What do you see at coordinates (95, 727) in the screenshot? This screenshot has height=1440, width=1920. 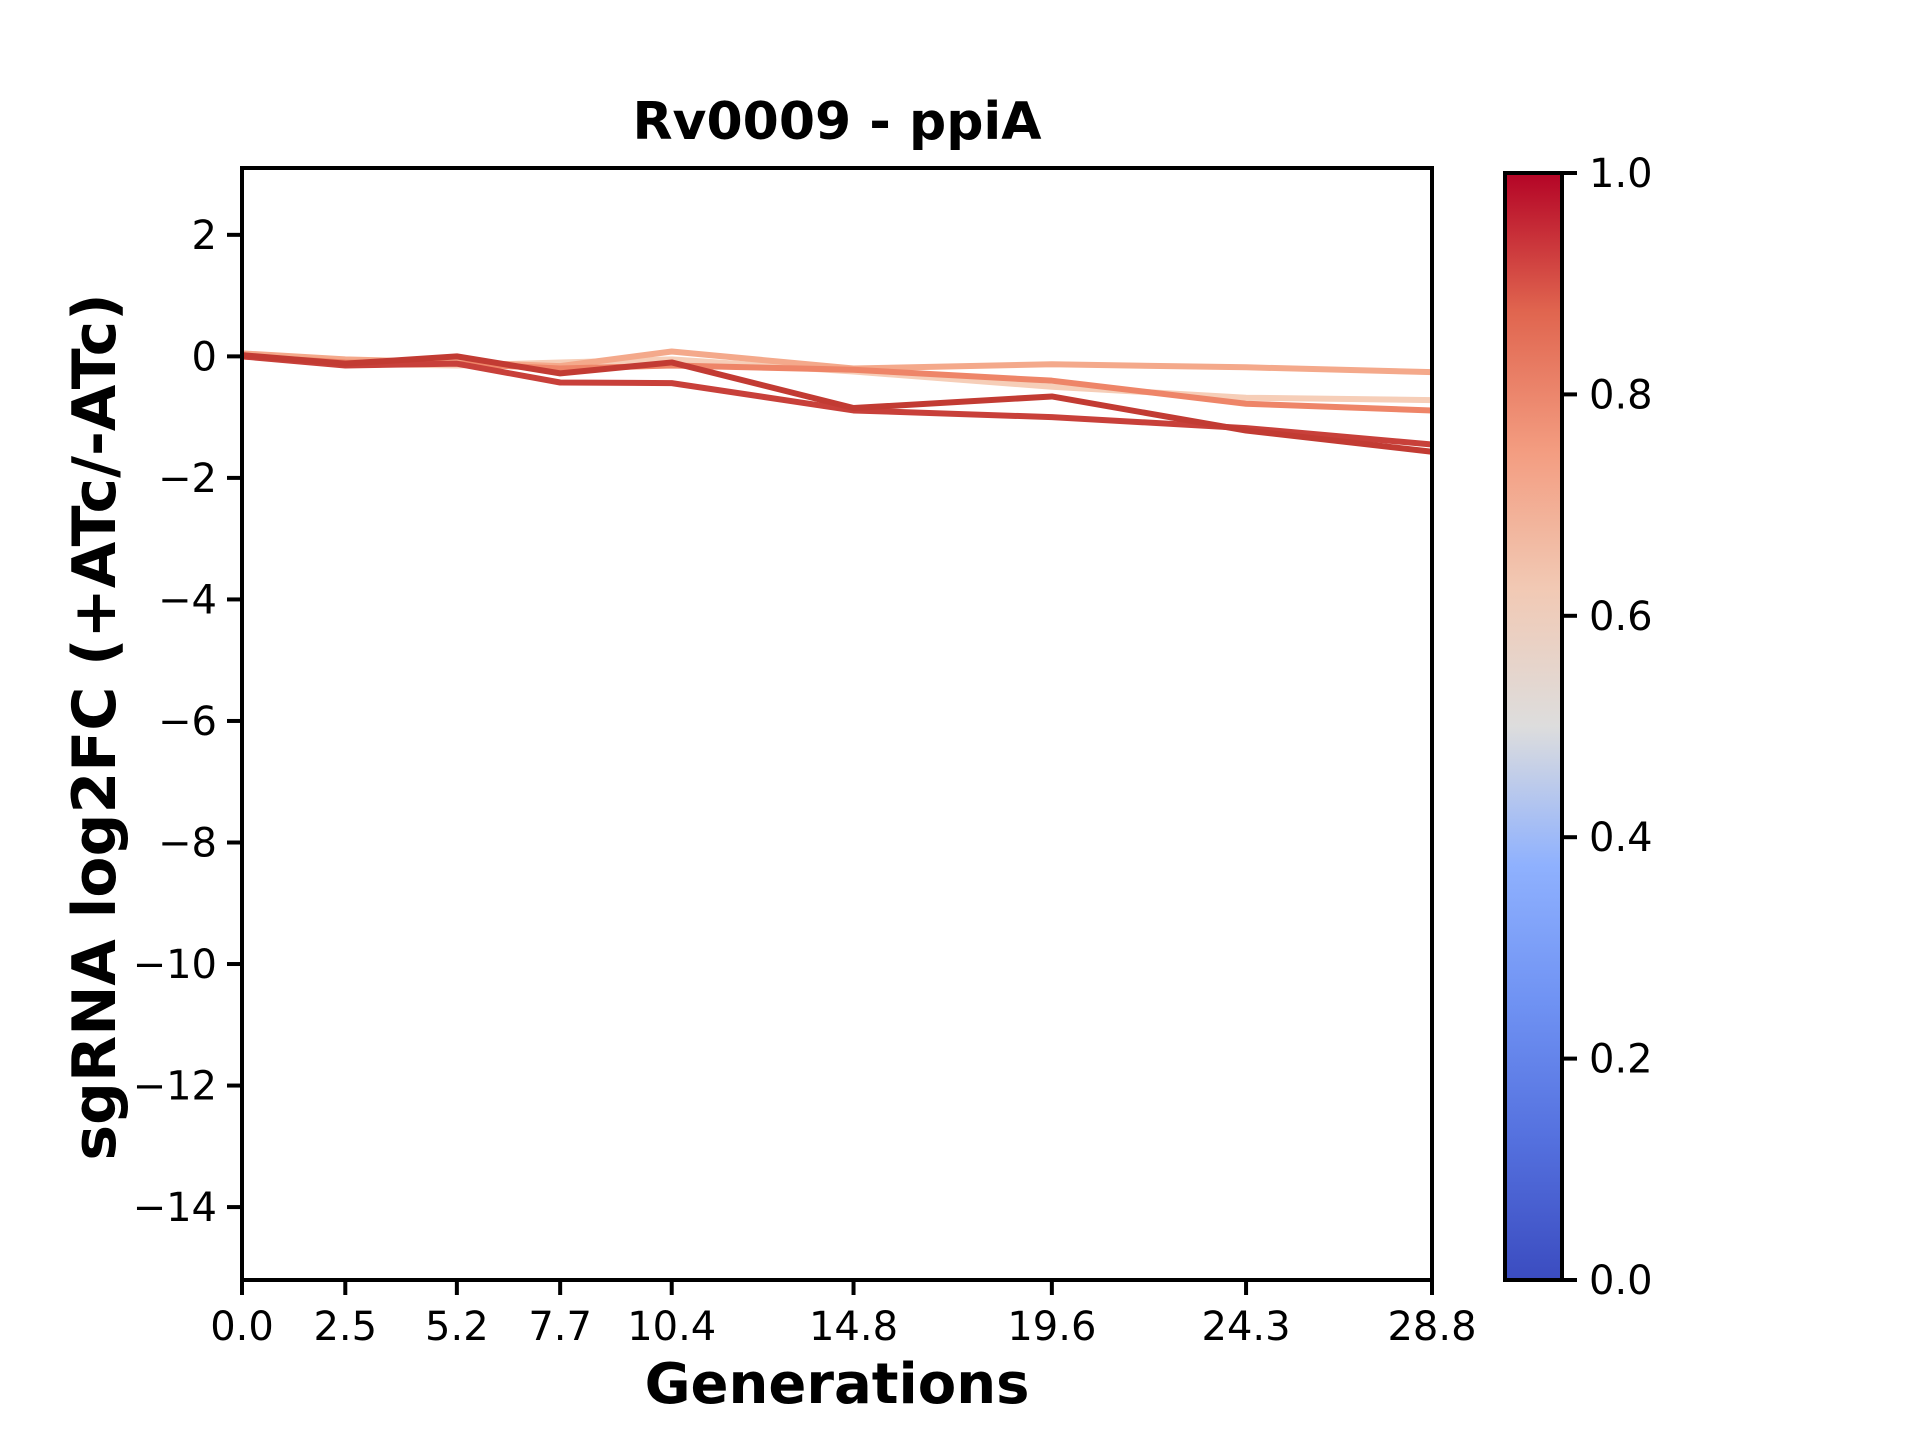 I see `y-axis-label-text: sgRNA log2FC (+ATc/-ATc)` at bounding box center [95, 727].